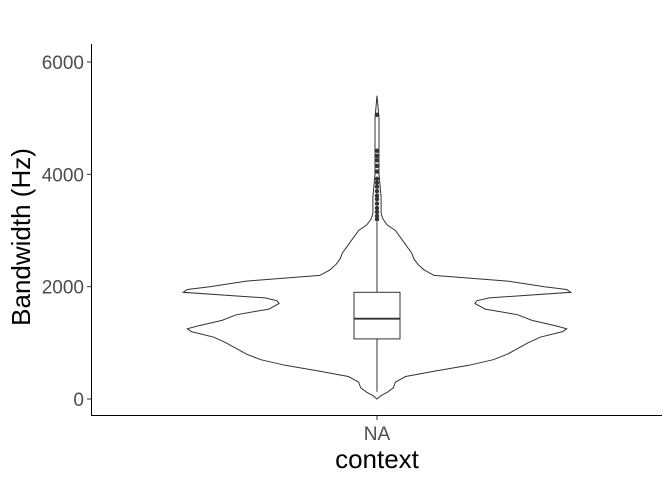 This screenshot has height=480, width=672. Describe the element at coordinates (377, 434) in the screenshot. I see `x-tick-label-NA: NA` at that location.